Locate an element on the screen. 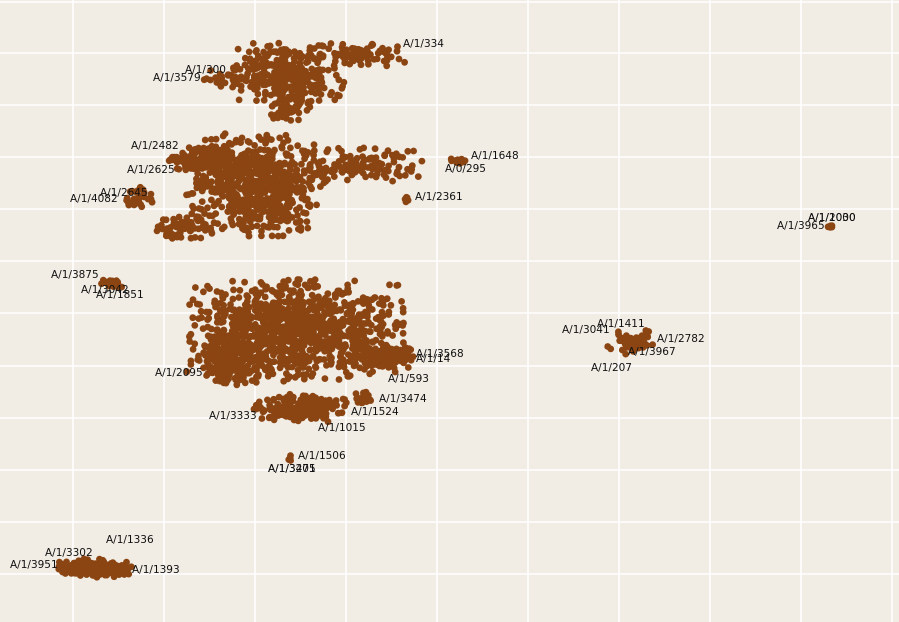  point-label-15: A/1/1851 is located at coordinates (120, 295).